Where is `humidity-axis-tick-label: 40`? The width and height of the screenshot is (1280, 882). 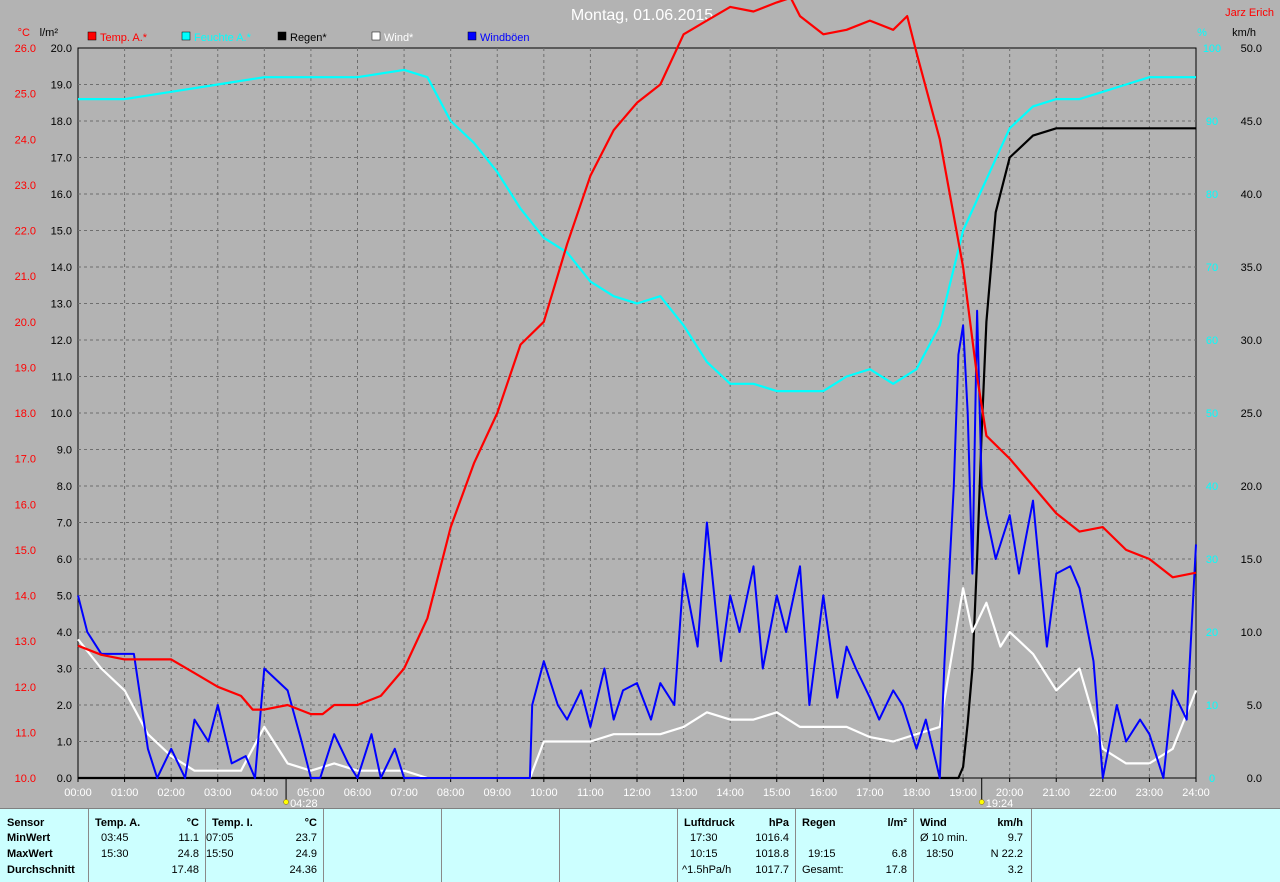 humidity-axis-tick-label: 40 is located at coordinates (1212, 487).